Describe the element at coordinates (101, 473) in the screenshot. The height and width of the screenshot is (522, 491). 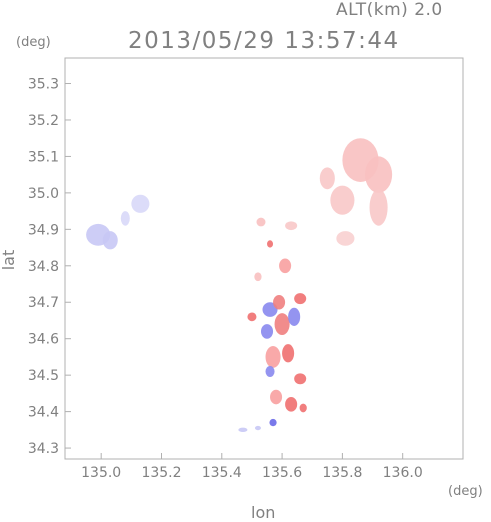
I see `x-tick-label: 135.0` at that location.